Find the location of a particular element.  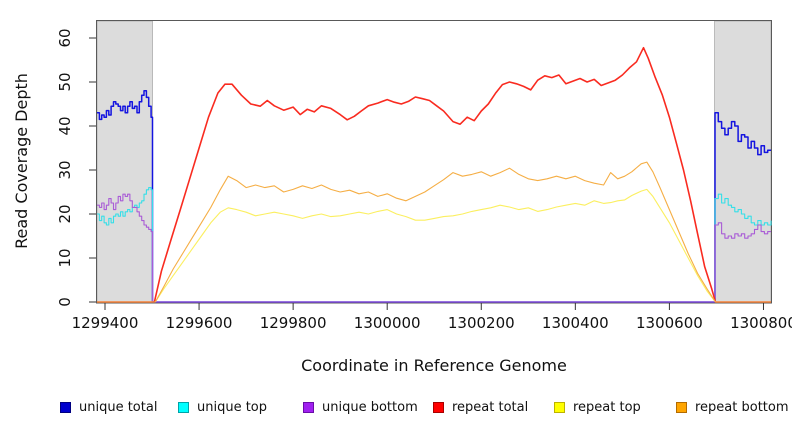

legend-item-unique-bottom: unique bottom is located at coordinates (360, 407).